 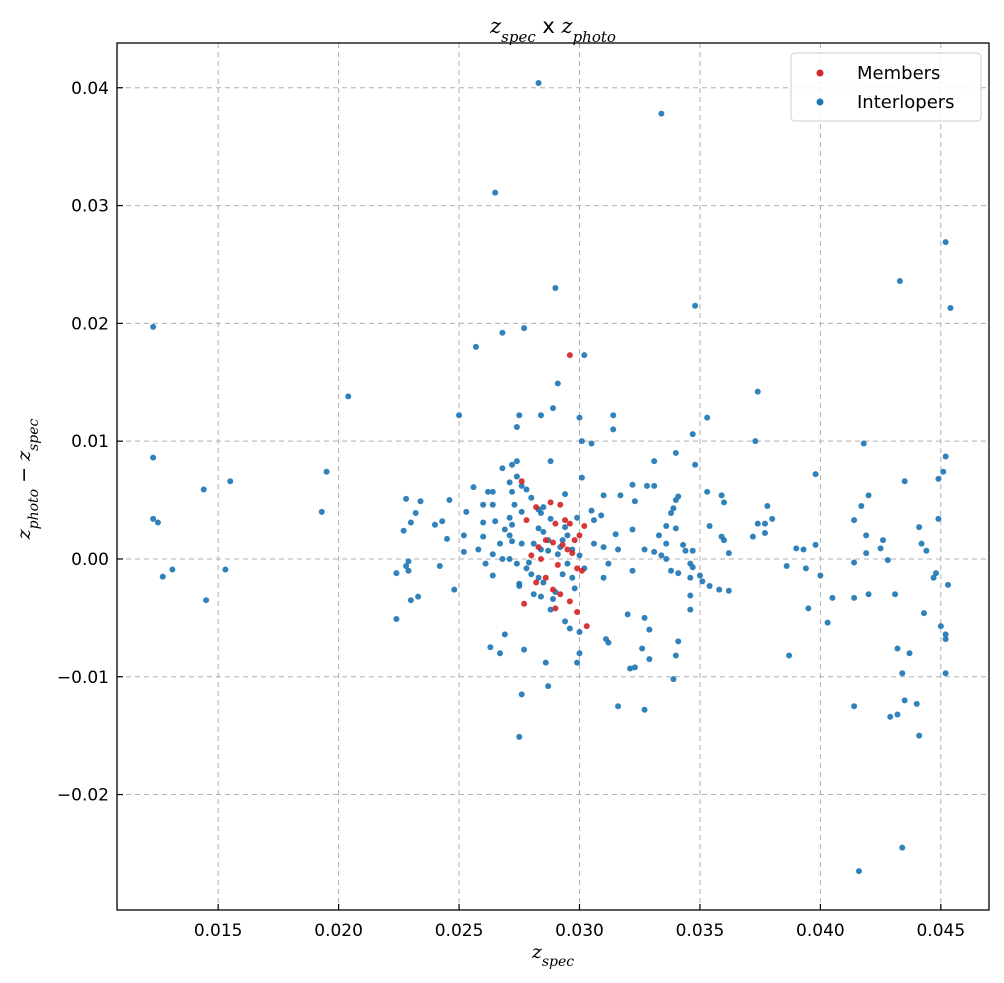 I want to click on legend-label-interlopers: Interlopers, so click(x=906, y=102).